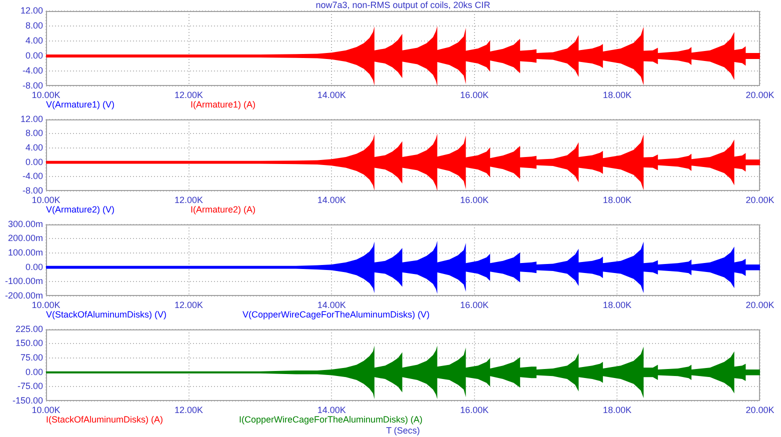  I want to click on y-tick-label: -150.00, so click(27, 400).